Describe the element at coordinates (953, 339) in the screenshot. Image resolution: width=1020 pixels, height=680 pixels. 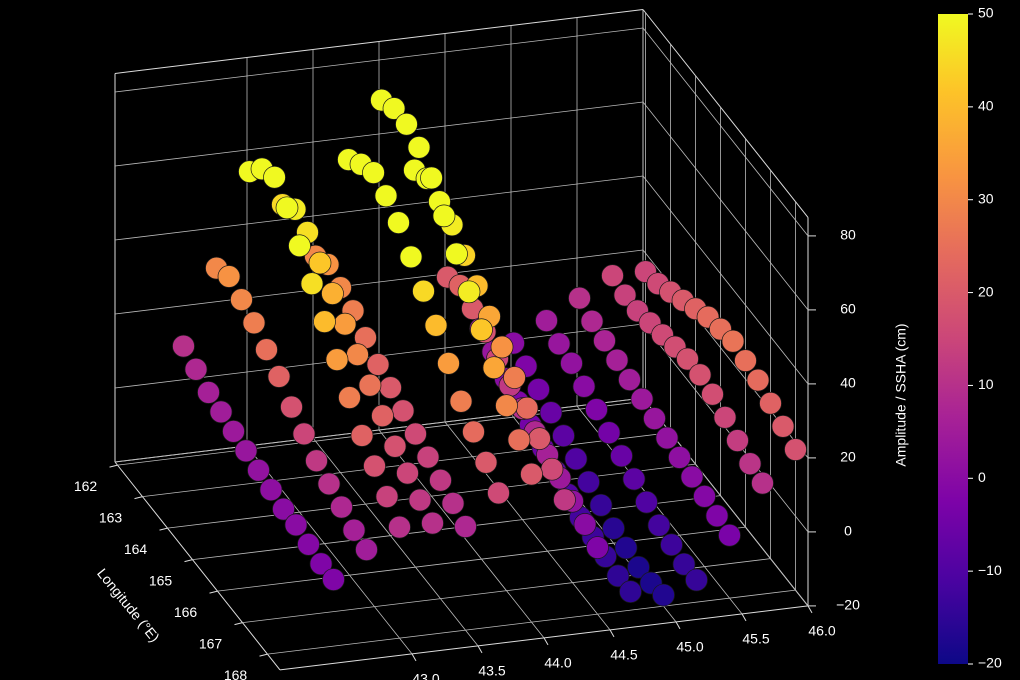
I see `colorbar-fill` at that location.